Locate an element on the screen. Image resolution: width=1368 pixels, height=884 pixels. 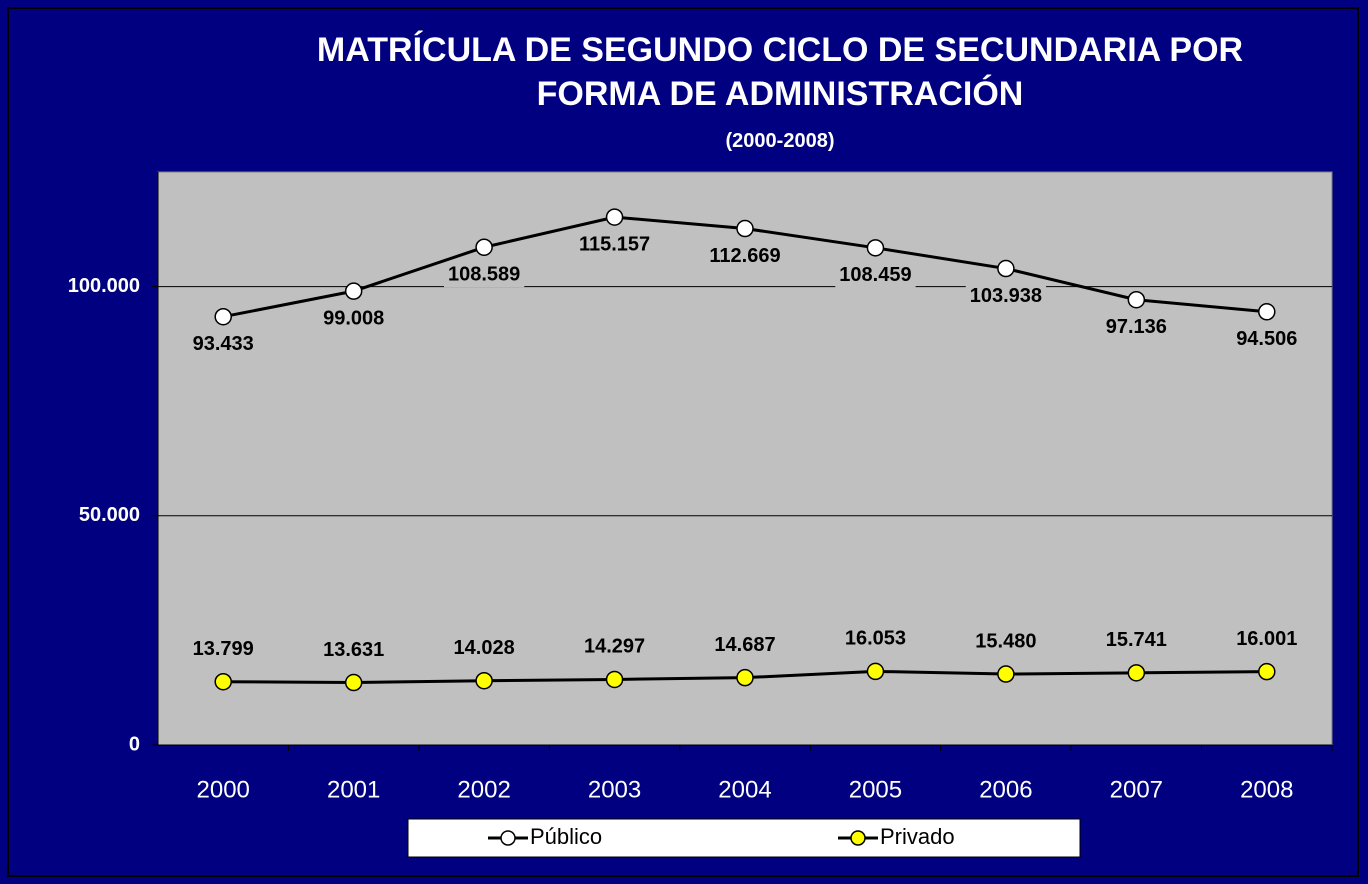
x-tick-label: 2000 is located at coordinates (223, 789).